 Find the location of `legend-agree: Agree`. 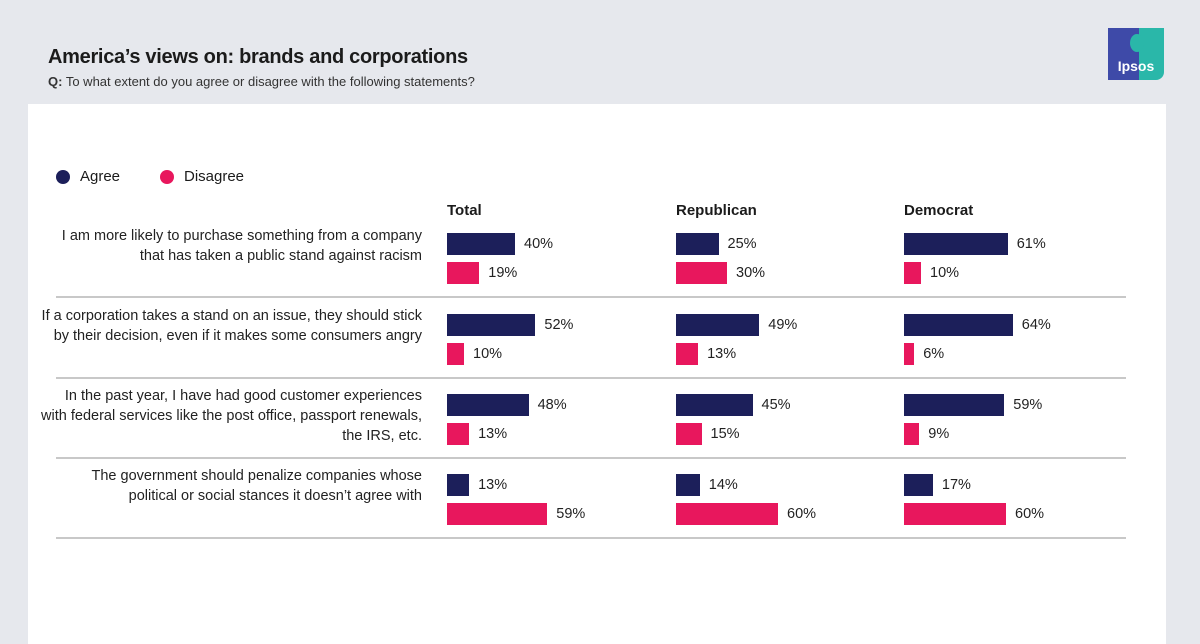

legend-agree: Agree is located at coordinates (88, 176).